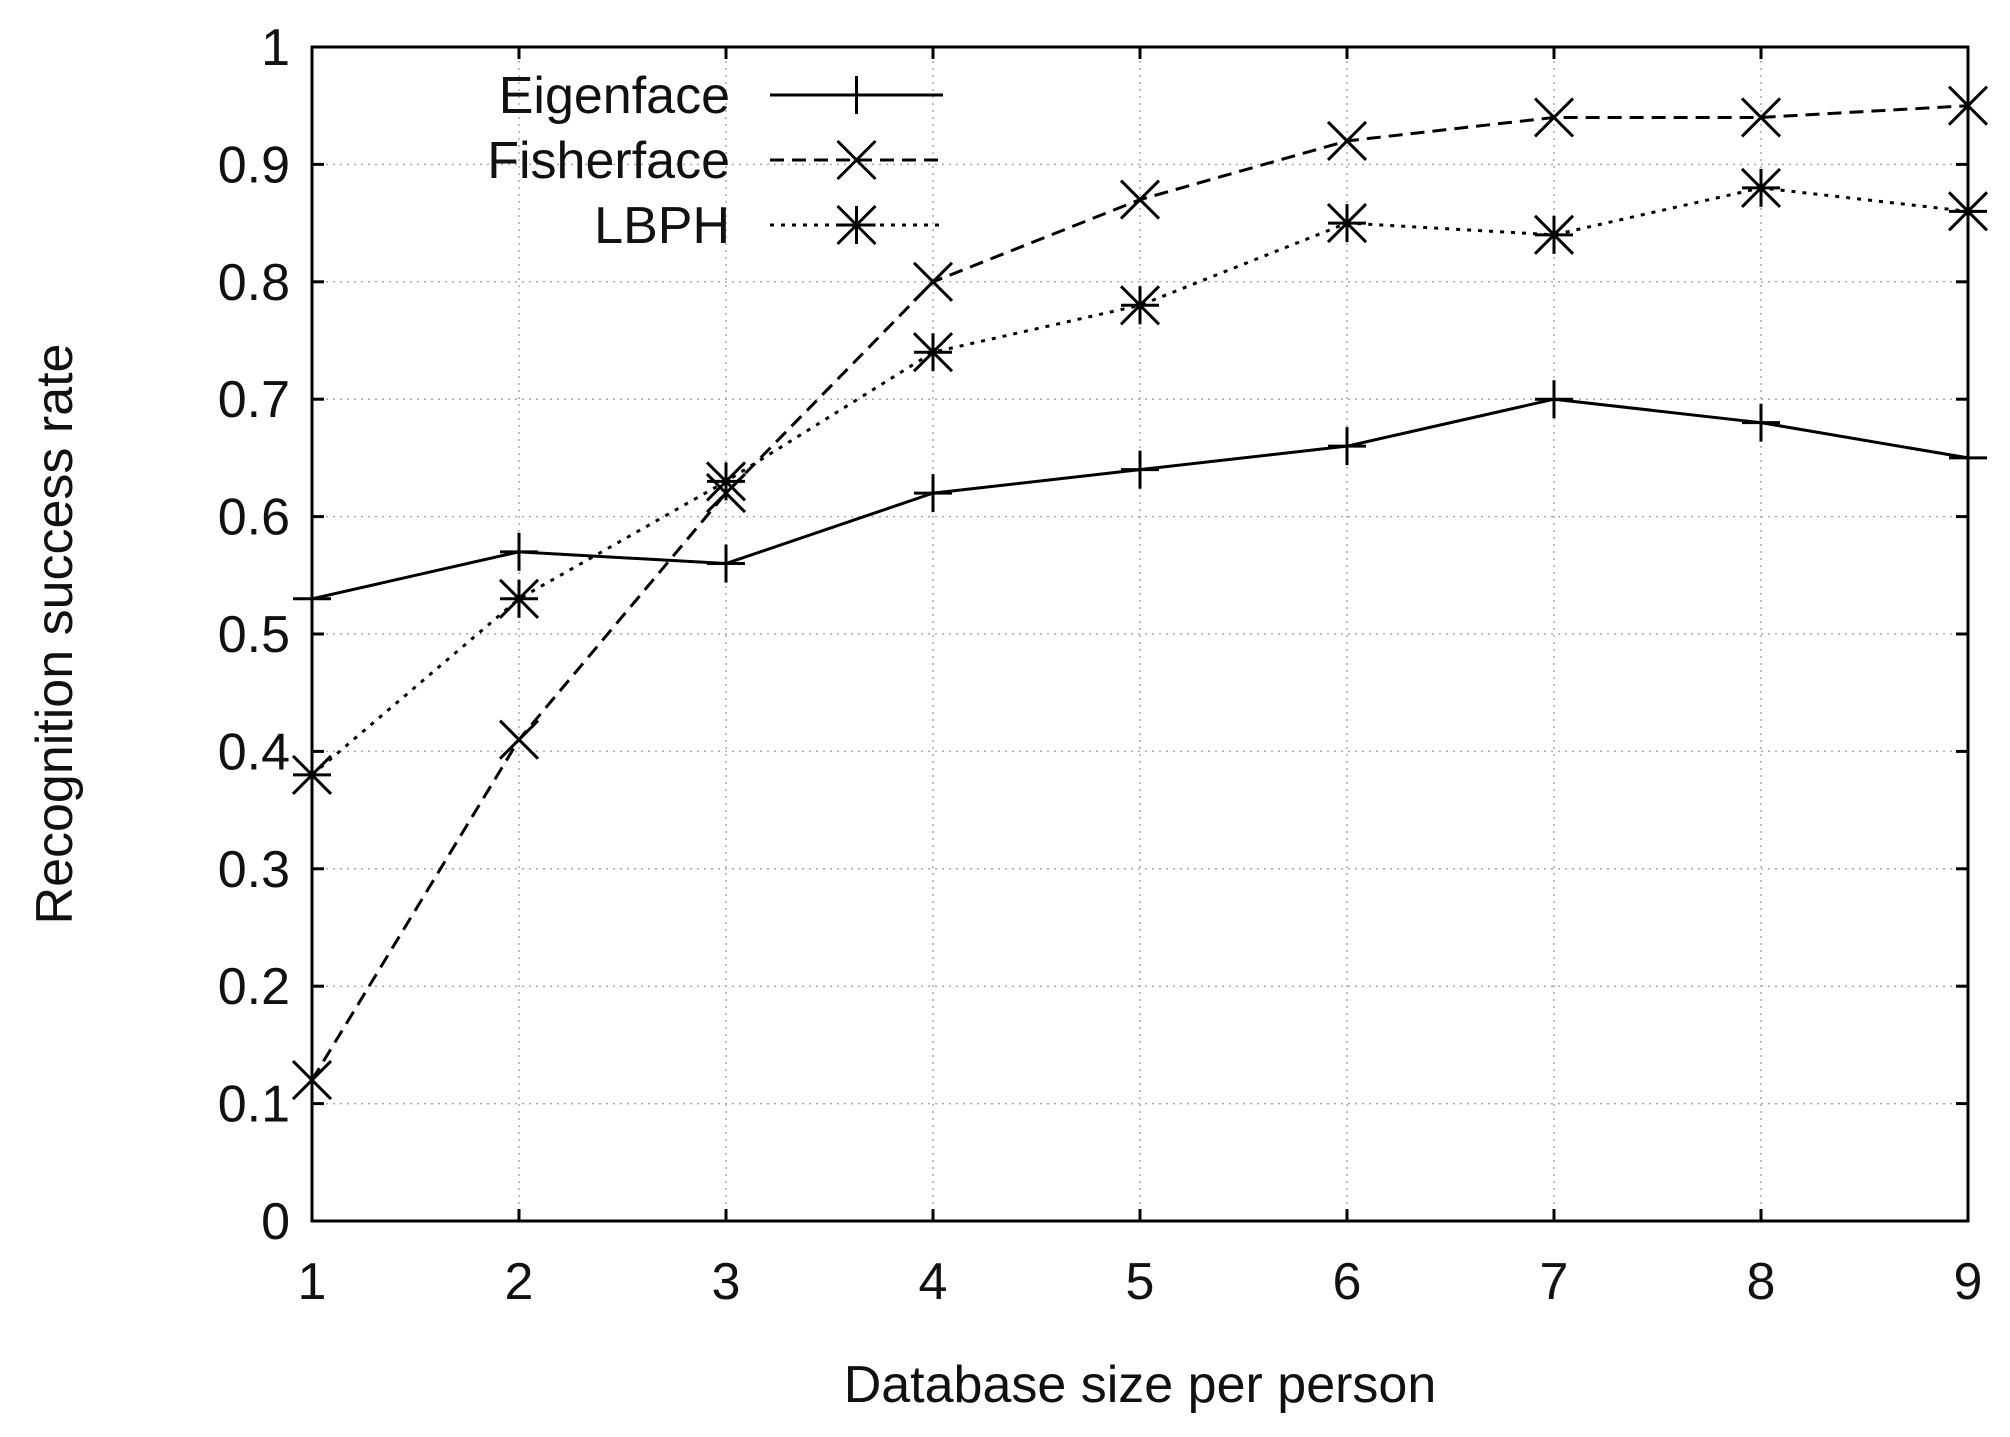 The height and width of the screenshot is (1437, 2010). What do you see at coordinates (856, 95) in the screenshot?
I see `legend-marker-eigenface` at bounding box center [856, 95].